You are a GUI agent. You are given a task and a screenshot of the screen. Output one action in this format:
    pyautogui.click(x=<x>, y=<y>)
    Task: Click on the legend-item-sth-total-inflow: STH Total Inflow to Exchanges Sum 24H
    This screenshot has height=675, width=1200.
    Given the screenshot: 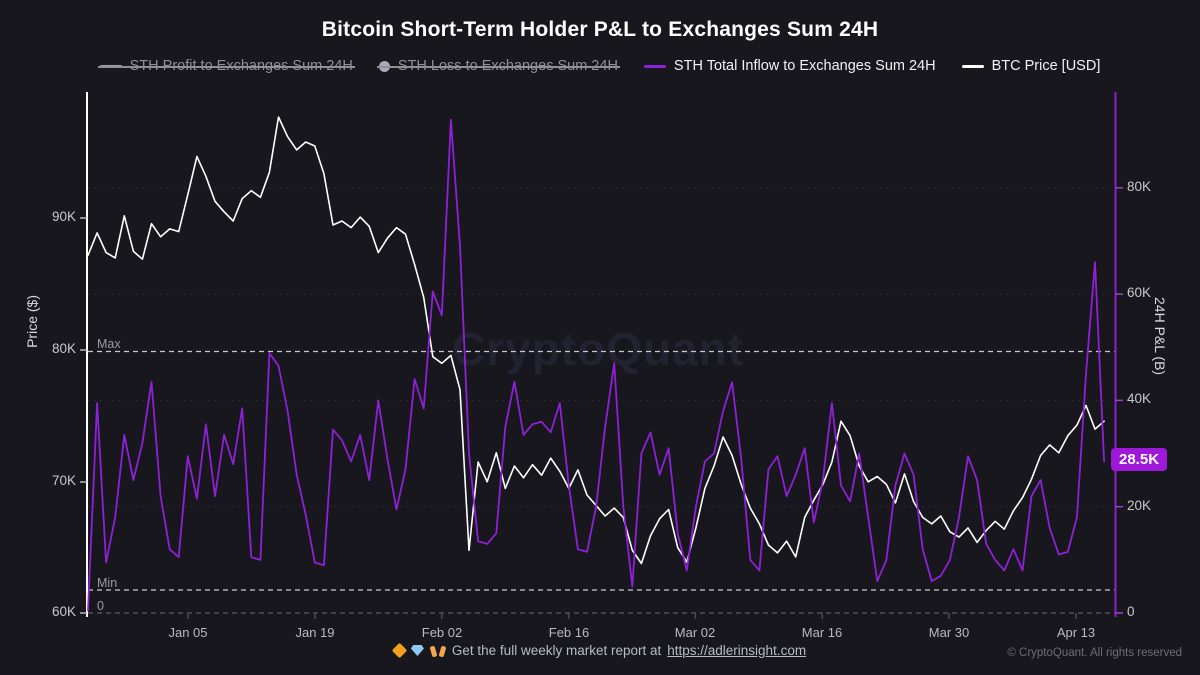 What is the action you would take?
    pyautogui.click(x=789, y=66)
    